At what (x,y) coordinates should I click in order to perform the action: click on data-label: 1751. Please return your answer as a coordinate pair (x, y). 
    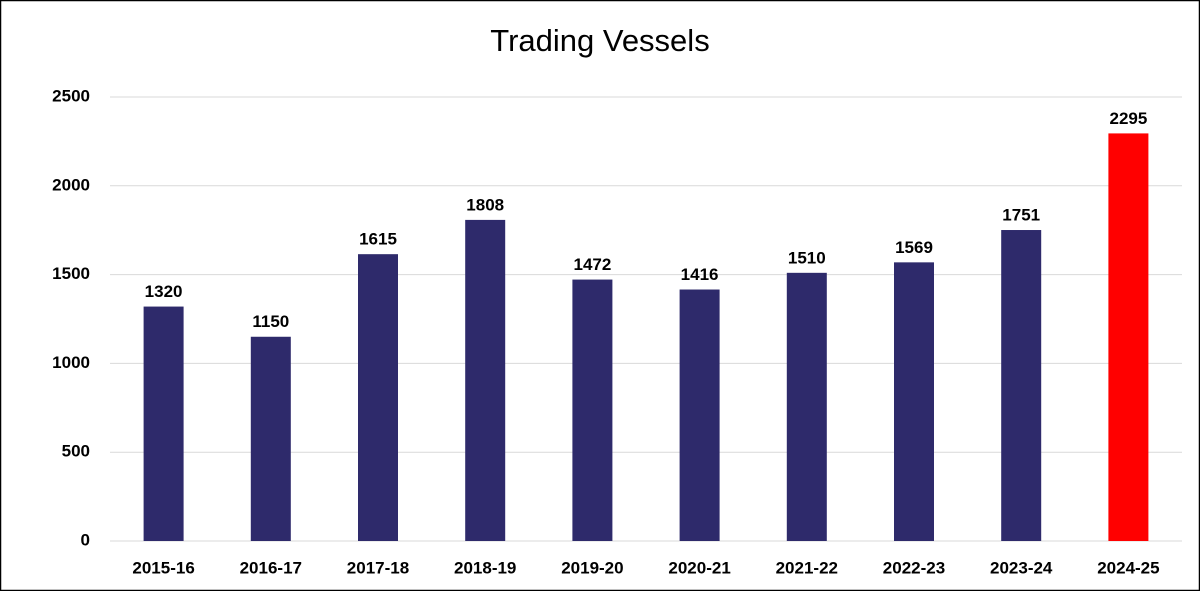
    Looking at the image, I should click on (1021, 215).